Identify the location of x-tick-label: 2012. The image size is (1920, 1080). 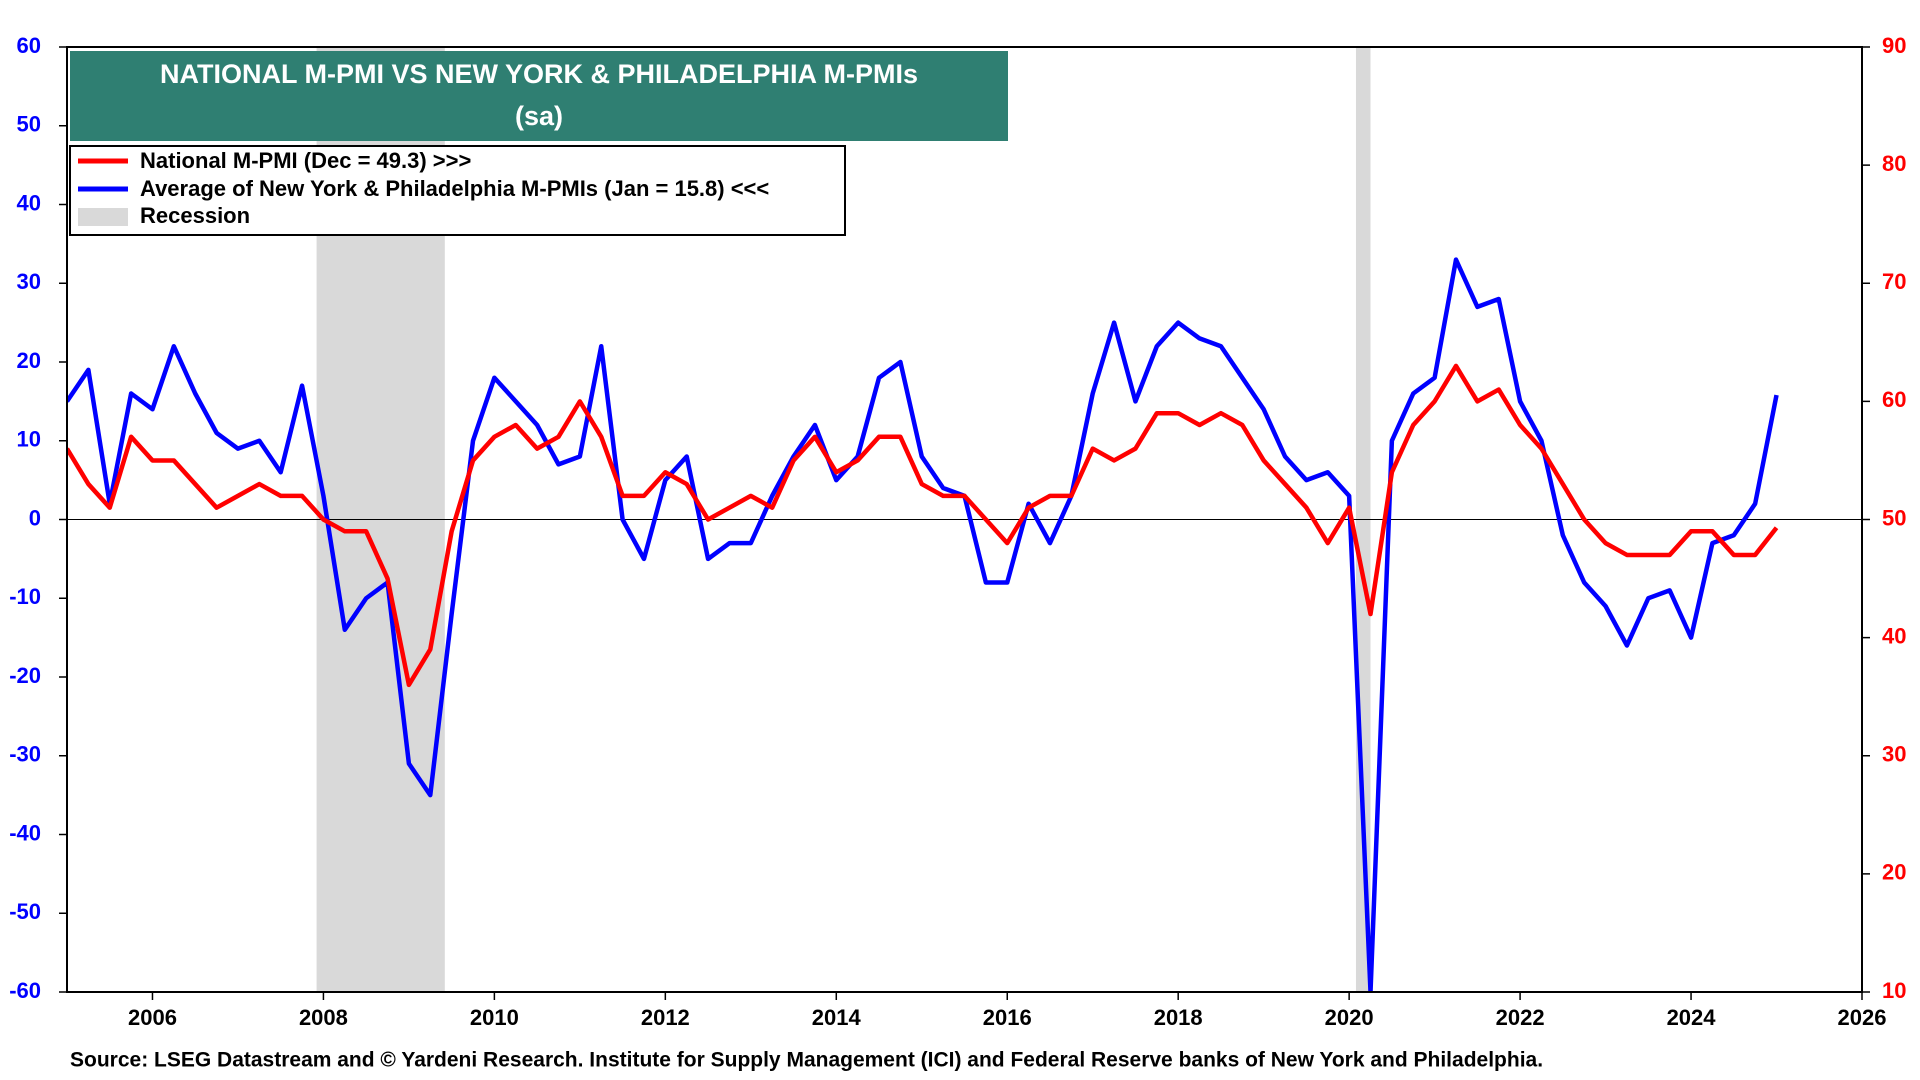
(665, 1017).